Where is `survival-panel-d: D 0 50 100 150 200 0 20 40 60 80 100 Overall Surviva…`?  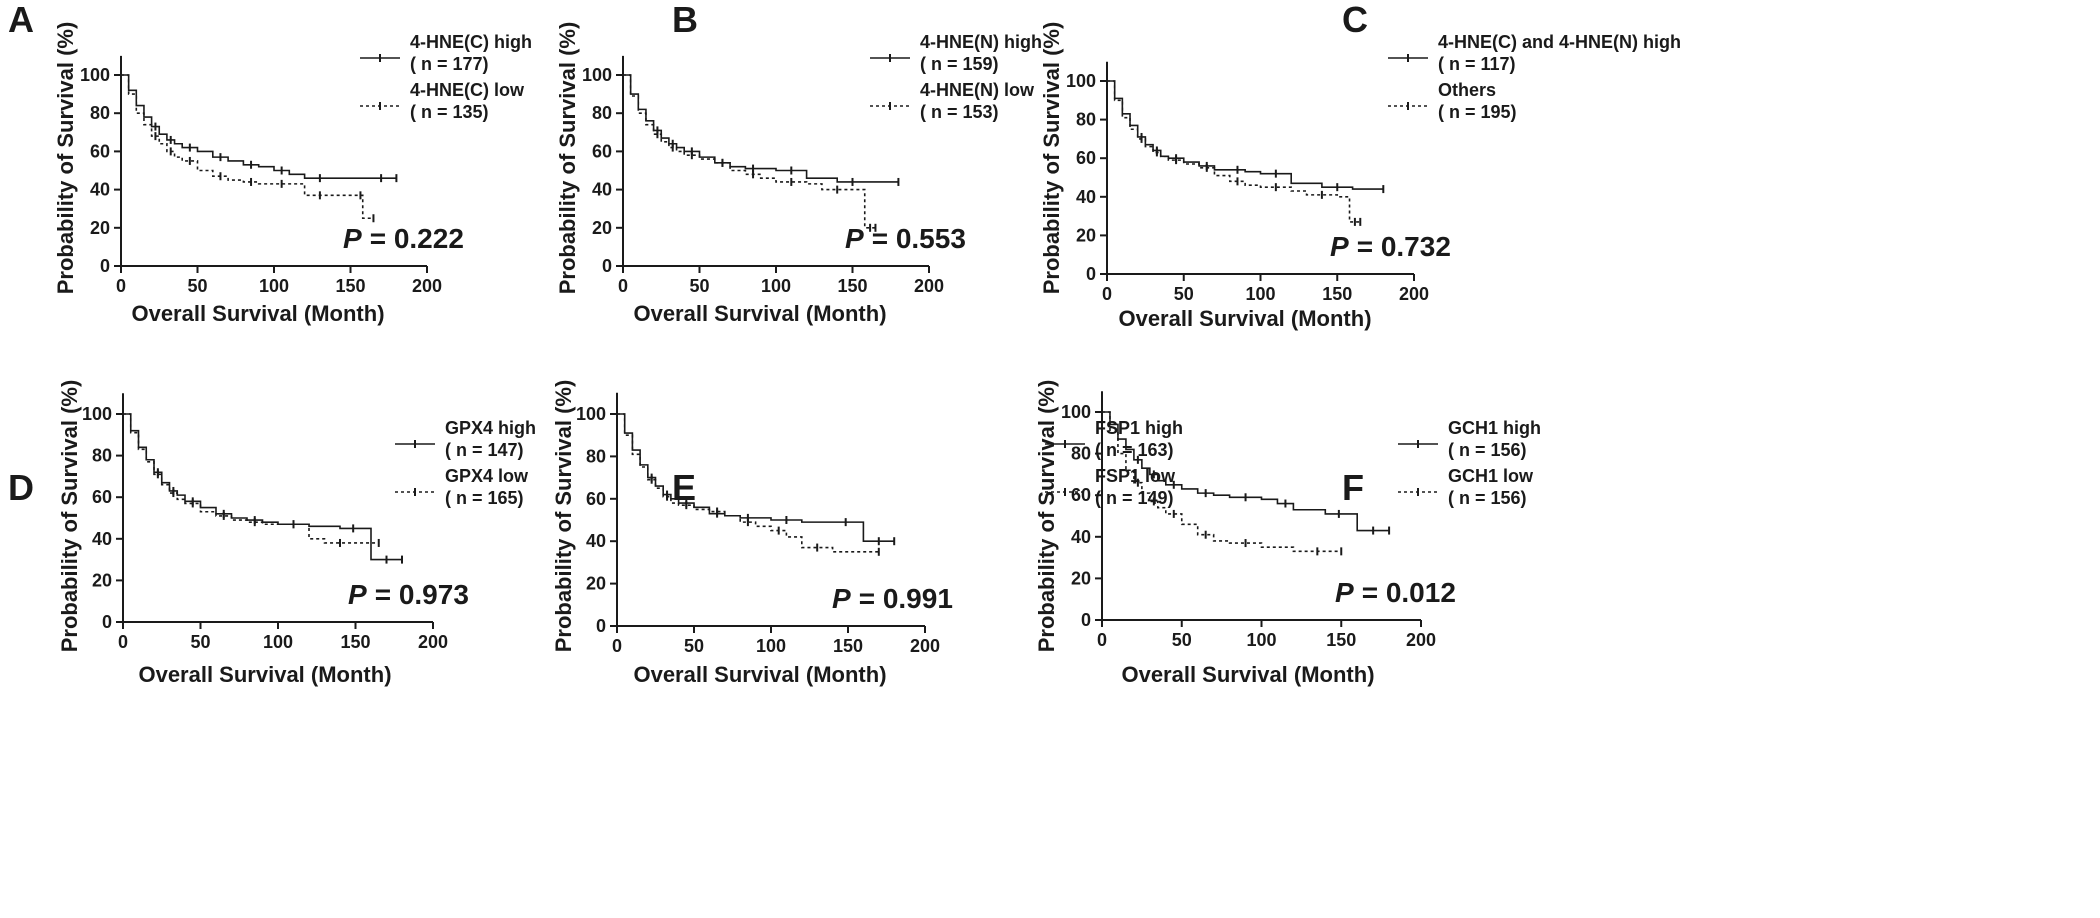
survival-panel-d: D 0 50 100 150 200 0 20 40 60 80 100 Overall Surviva… is located at coordinates (272, 533).